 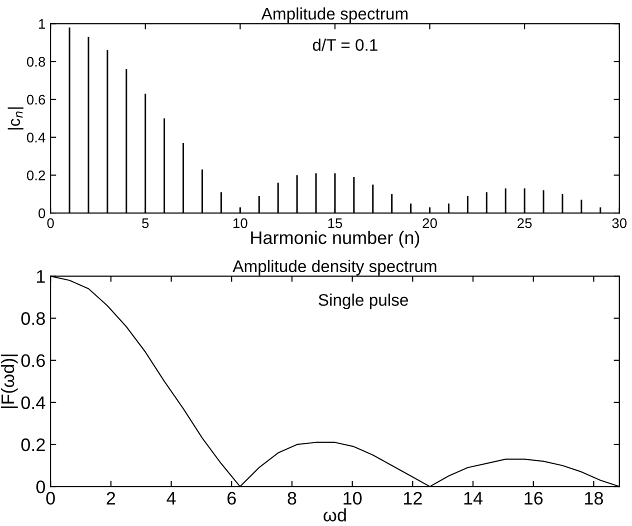 I want to click on x-tick-label: 18, so click(x=594, y=498).